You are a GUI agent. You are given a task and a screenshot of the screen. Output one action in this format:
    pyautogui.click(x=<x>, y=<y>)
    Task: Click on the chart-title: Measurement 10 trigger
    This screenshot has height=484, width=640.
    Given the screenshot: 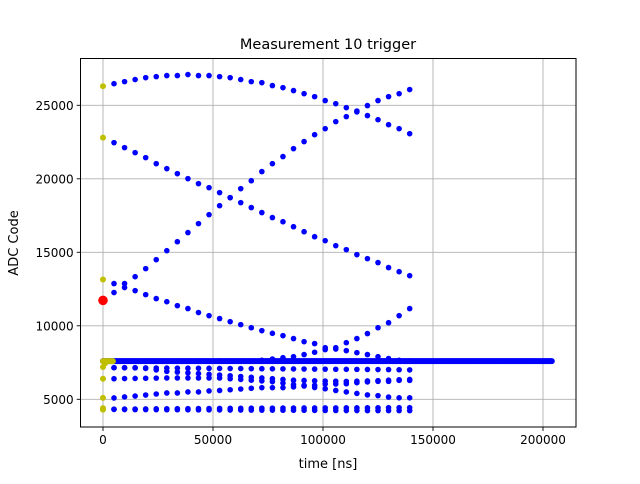 What is the action you would take?
    pyautogui.click(x=328, y=45)
    